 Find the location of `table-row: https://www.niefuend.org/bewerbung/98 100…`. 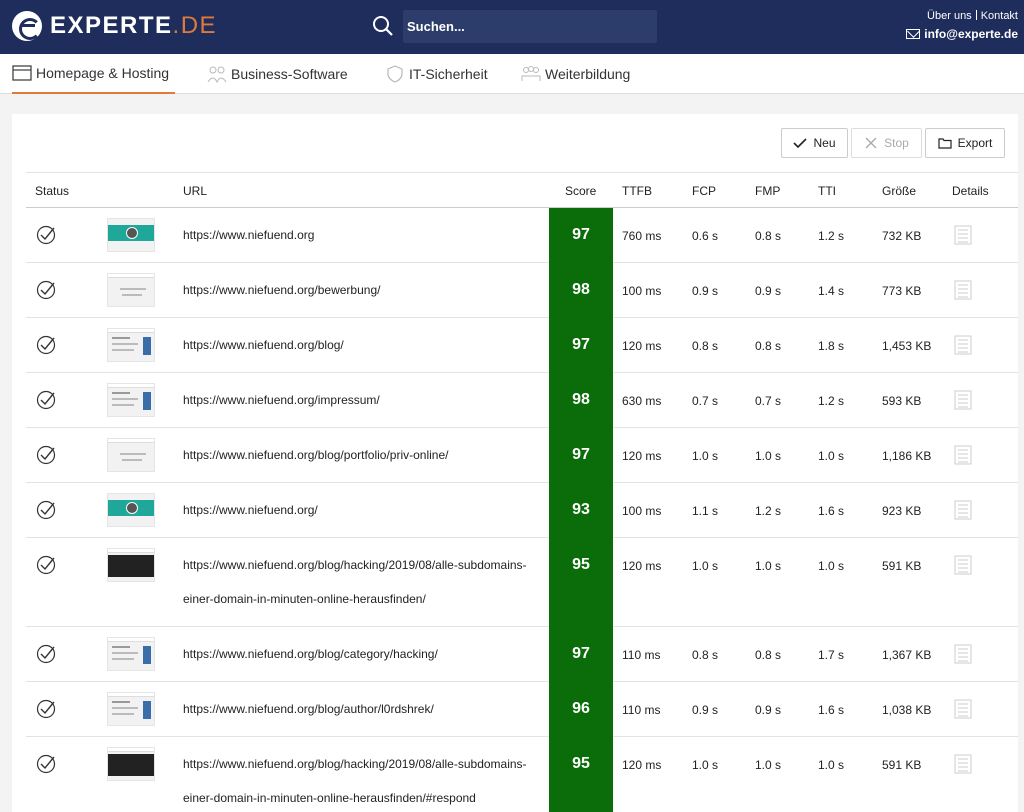

table-row: https://www.niefuend.org/bewerbung/98 100… is located at coordinates (522, 290).